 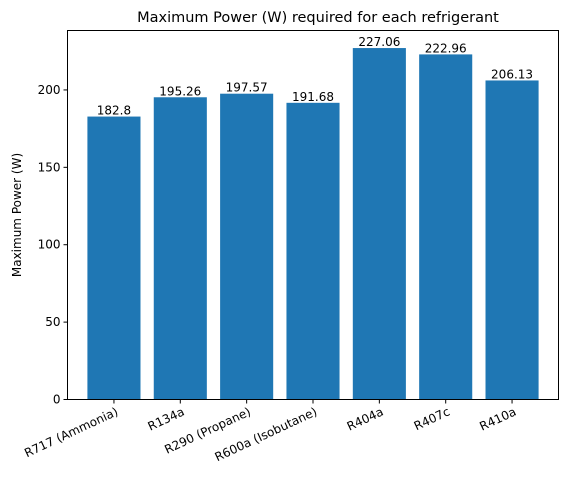 What do you see at coordinates (497, 419) in the screenshot?
I see `x-tick-label: R410a` at bounding box center [497, 419].